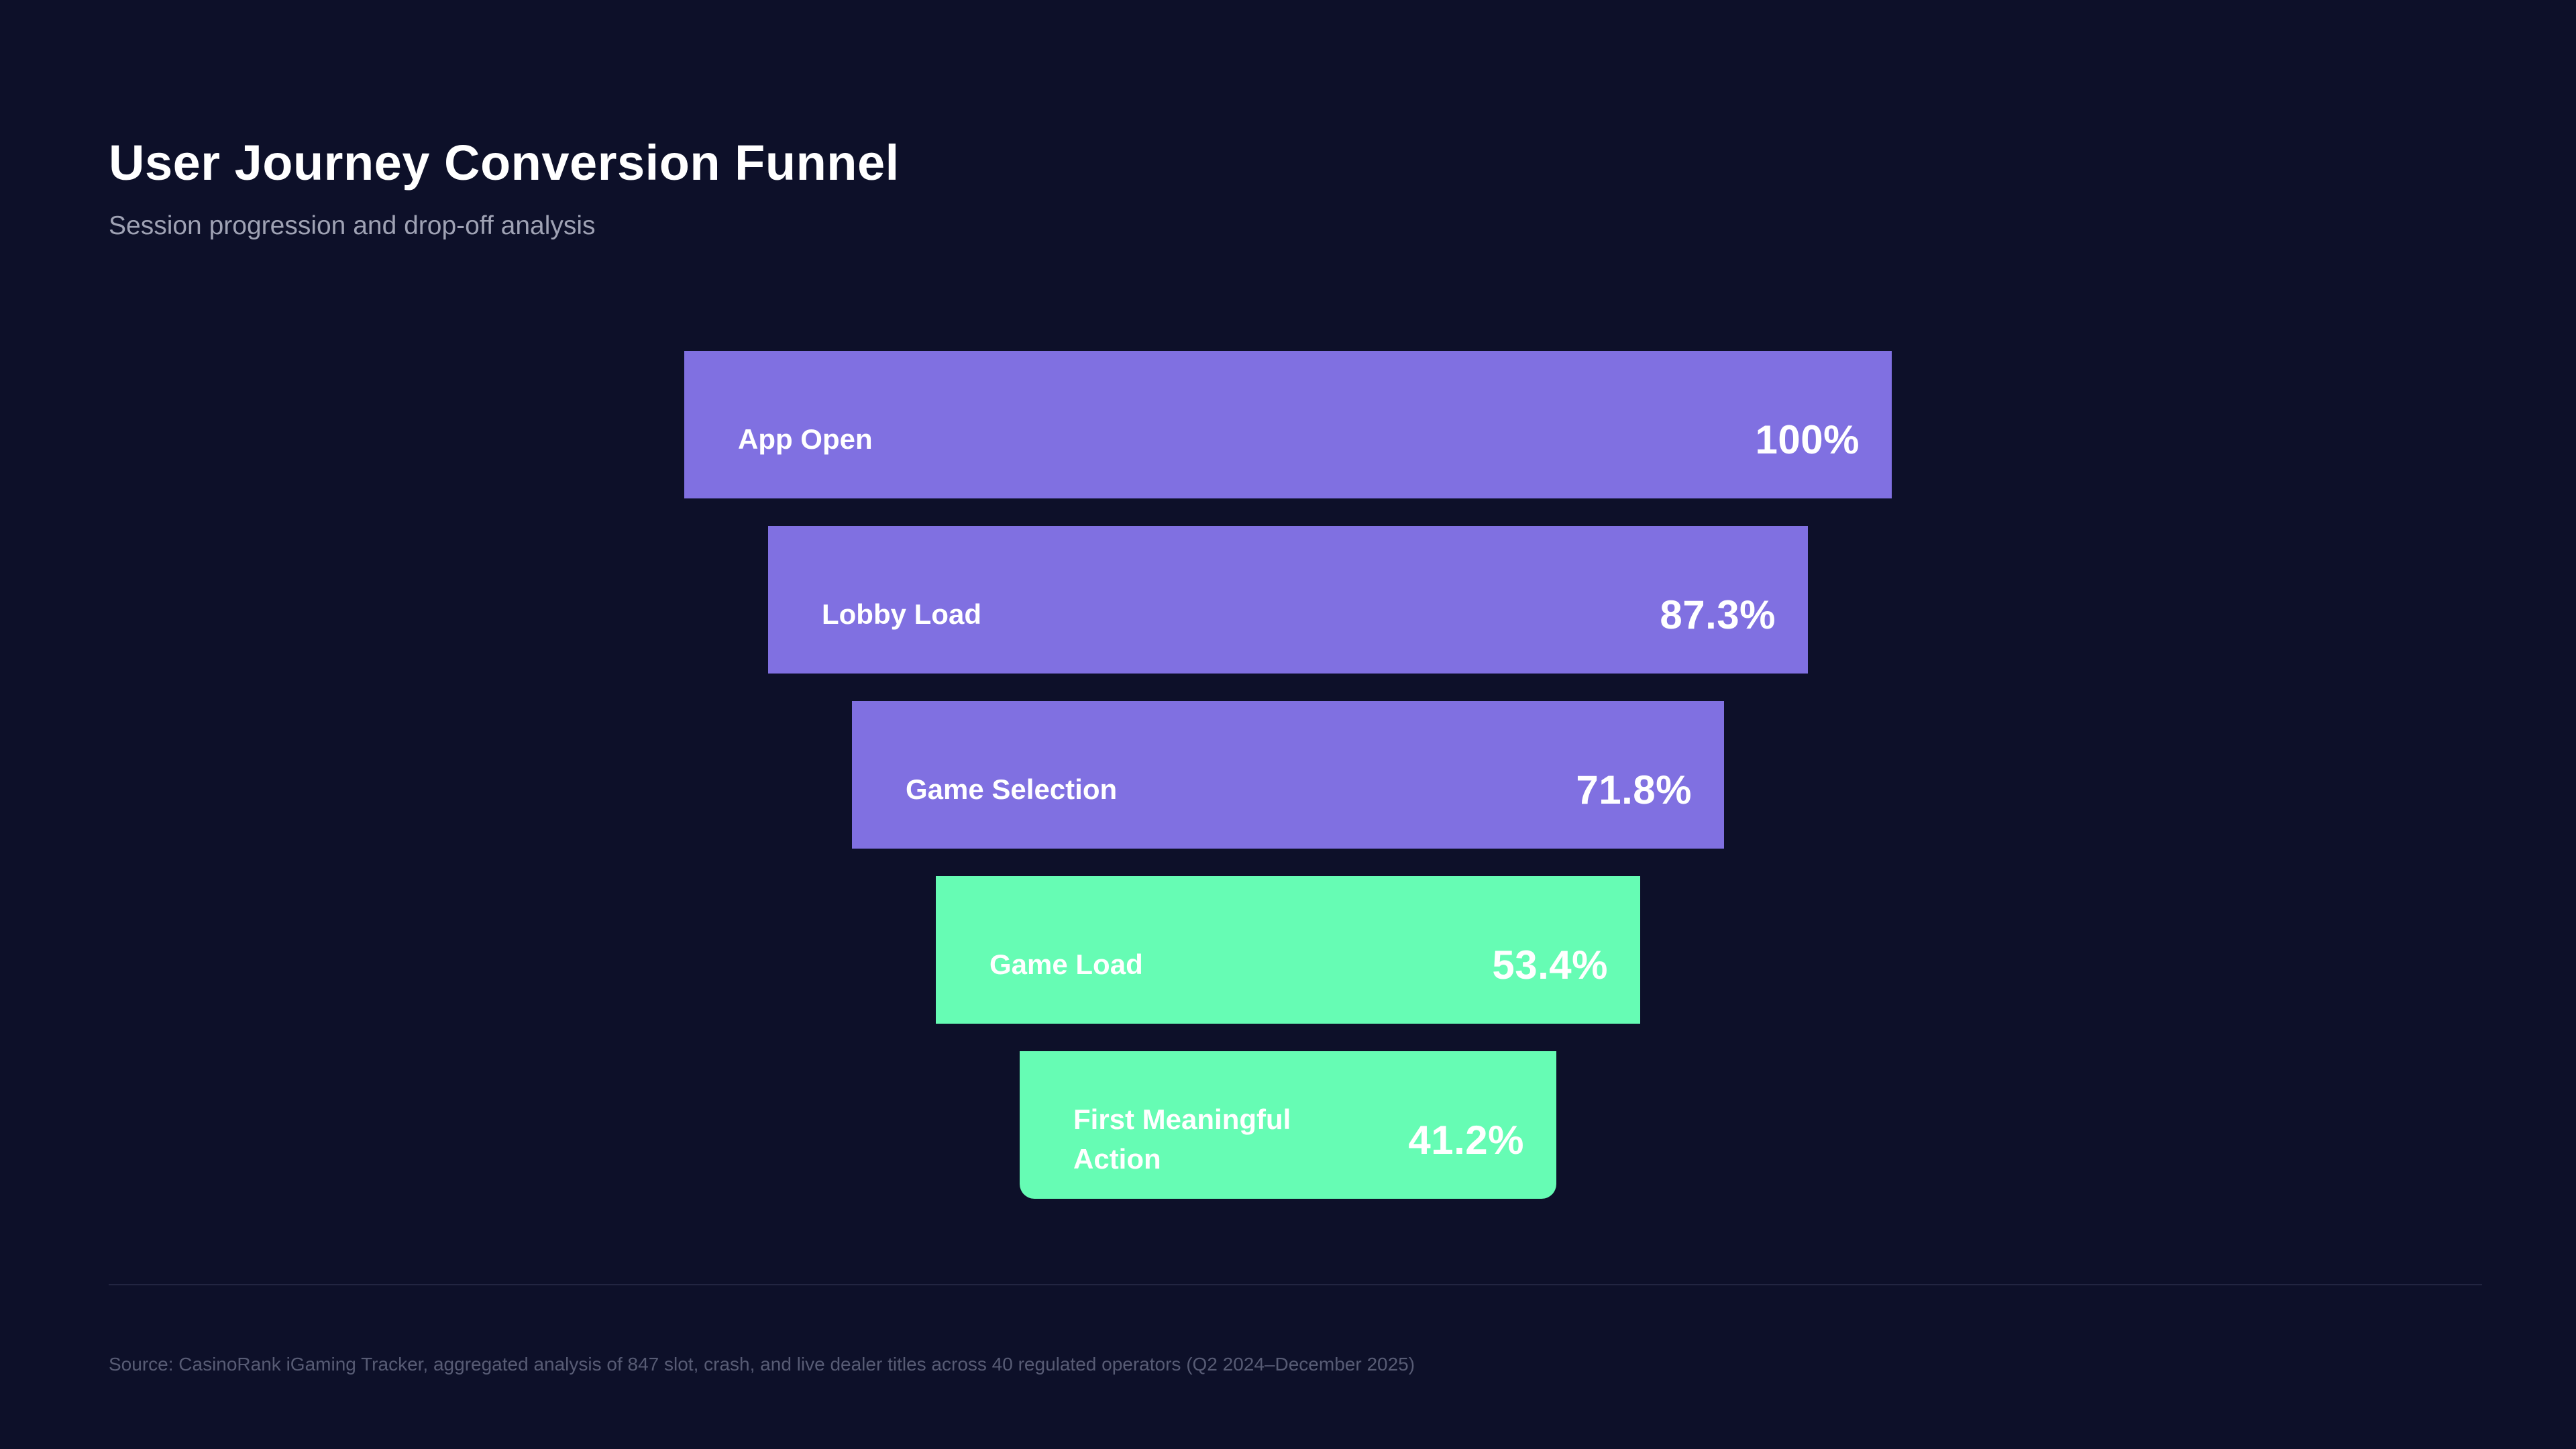 The image size is (2576, 1449). What do you see at coordinates (1634, 789) in the screenshot?
I see `stage-value: 71.8%` at bounding box center [1634, 789].